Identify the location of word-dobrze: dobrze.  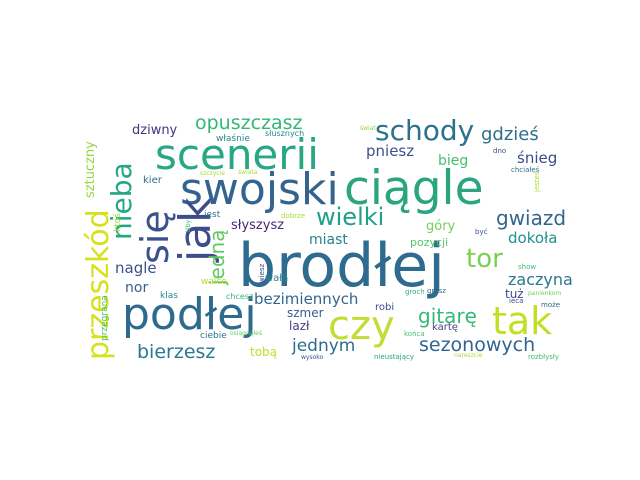
(293, 216).